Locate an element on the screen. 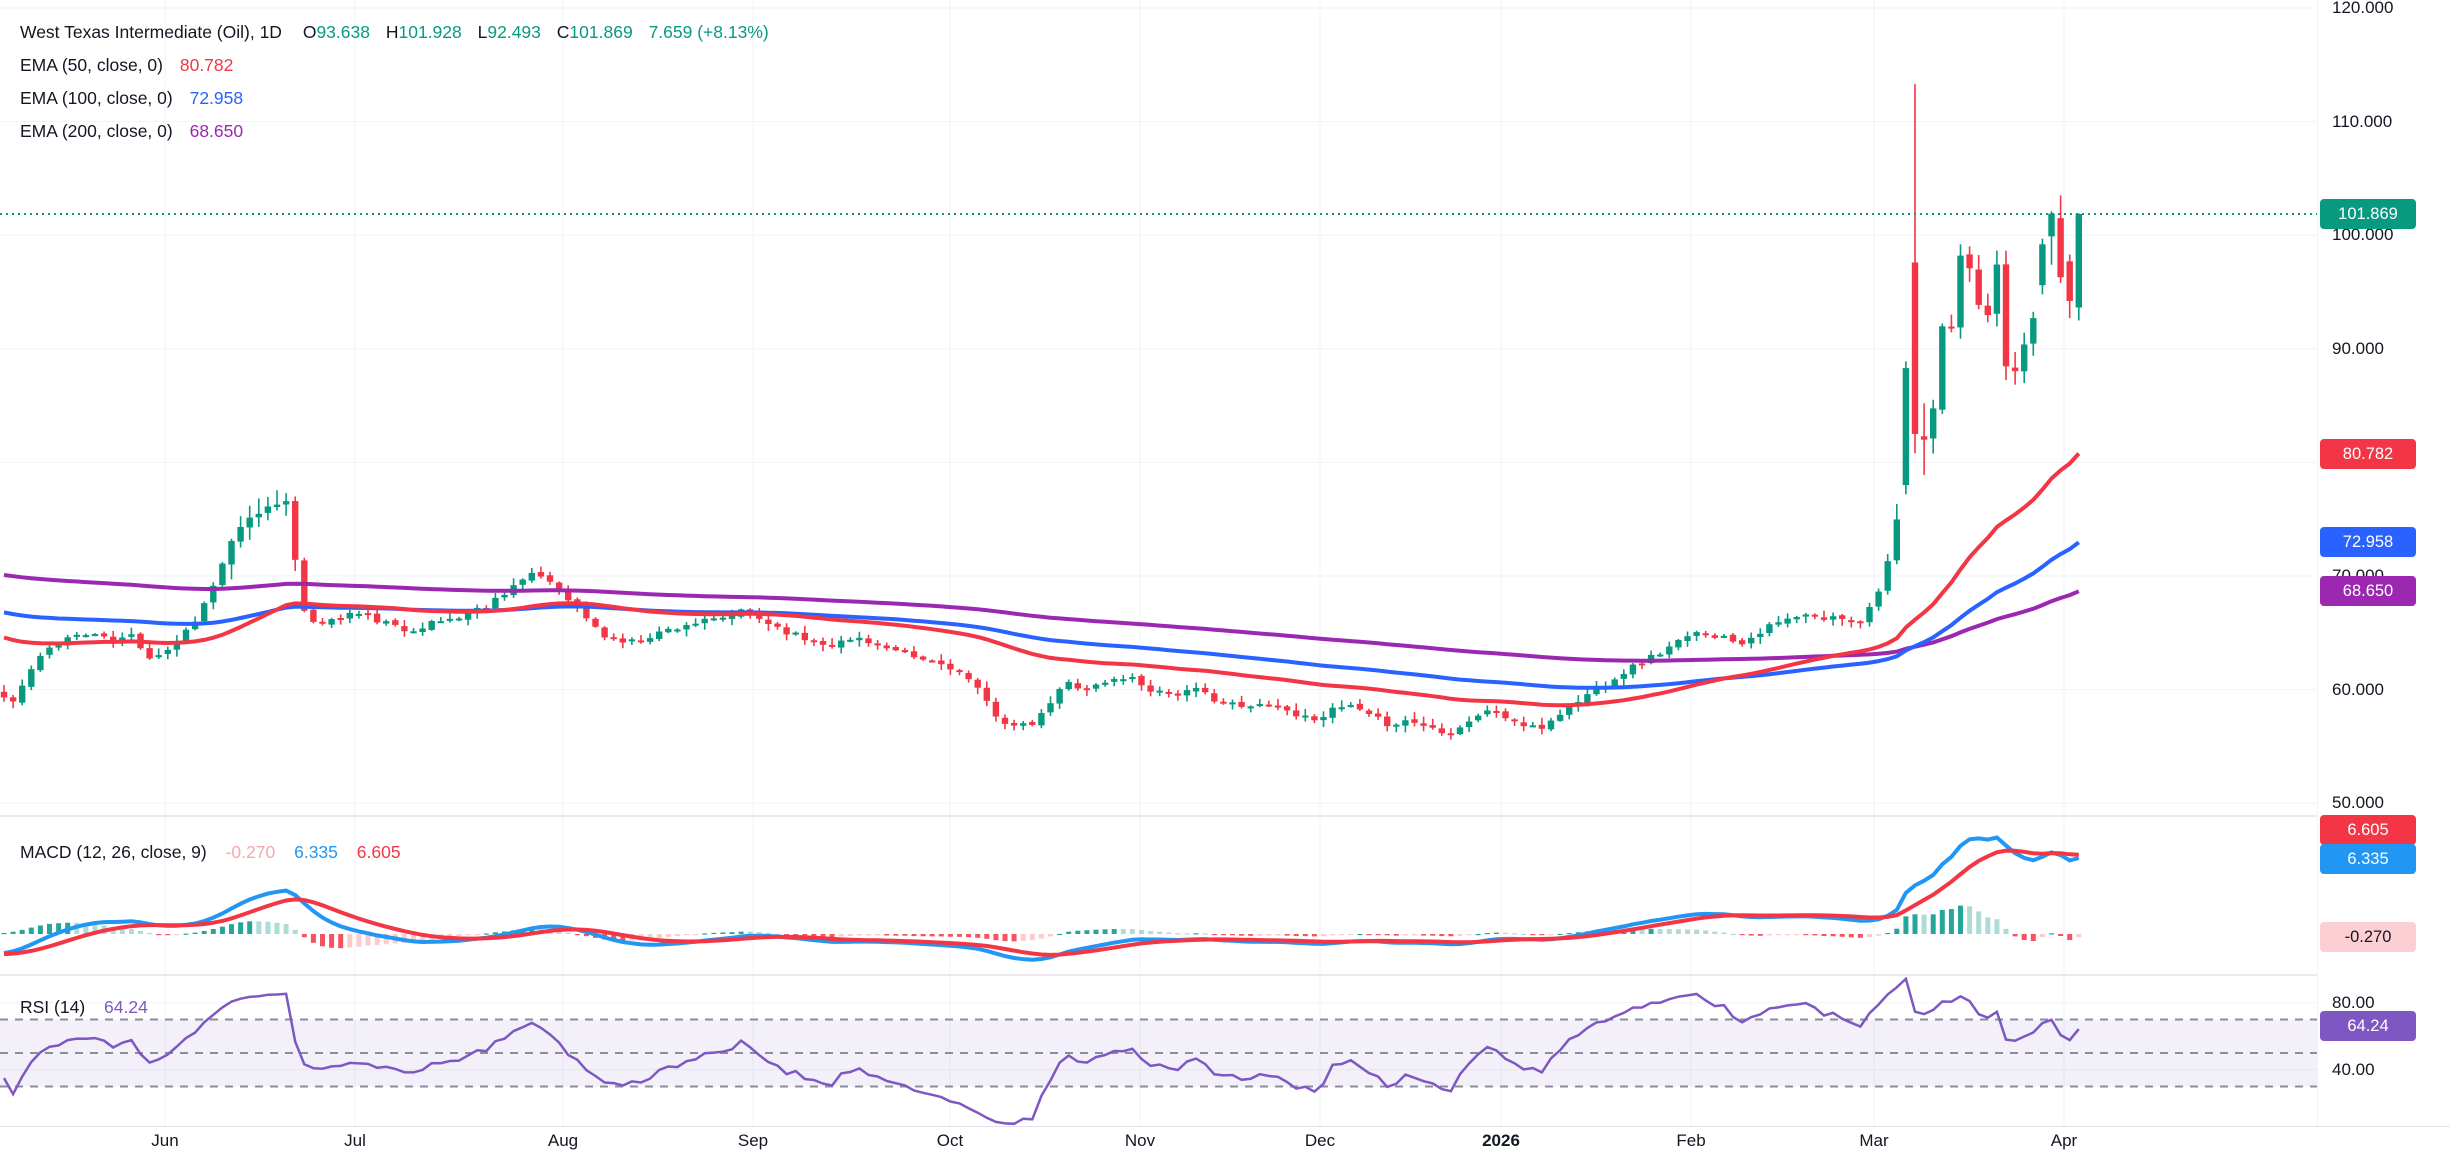 Image resolution: width=2450 pixels, height=1156 pixels. price-value-badge: 80.782 is located at coordinates (2368, 453).